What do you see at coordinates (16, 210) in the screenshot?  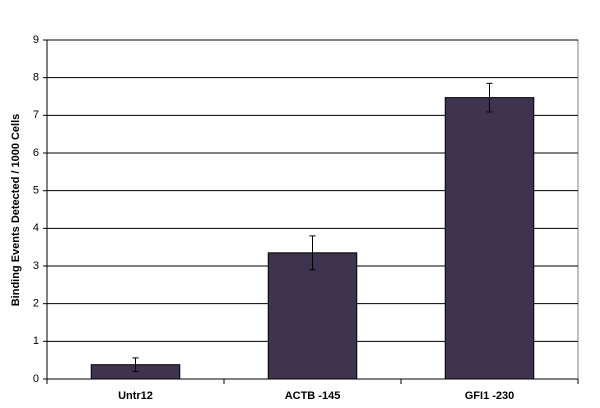 I see `y-axis-label: Binding Events Detected / 1000 Cells` at bounding box center [16, 210].